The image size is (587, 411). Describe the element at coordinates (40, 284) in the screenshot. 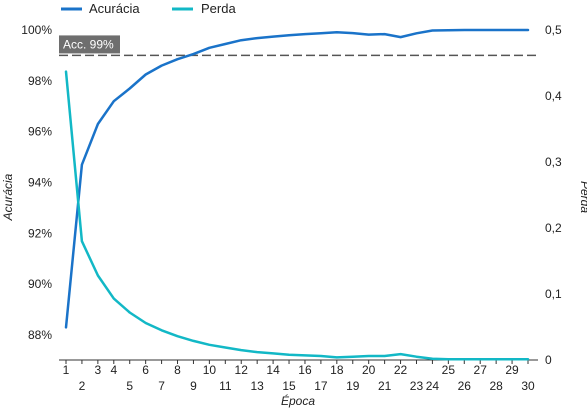

I see `left-y-tick-label: 90%` at that location.